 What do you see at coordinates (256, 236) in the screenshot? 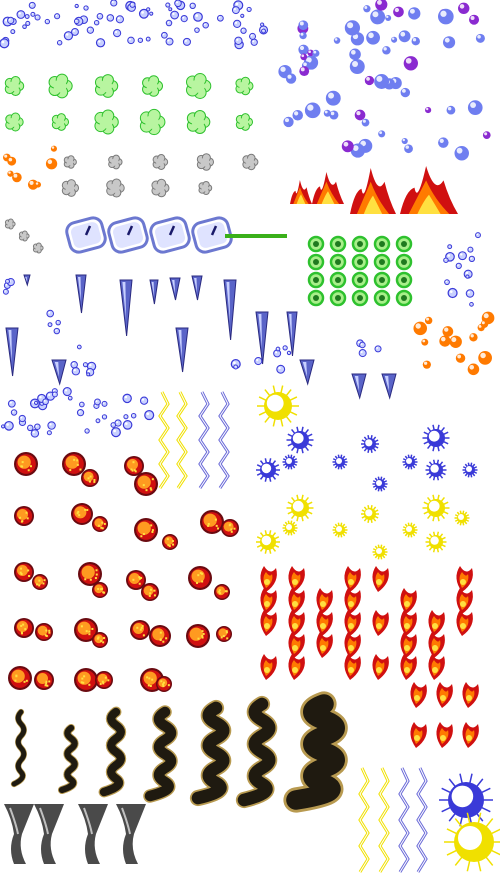
I see `green-bar` at bounding box center [256, 236].